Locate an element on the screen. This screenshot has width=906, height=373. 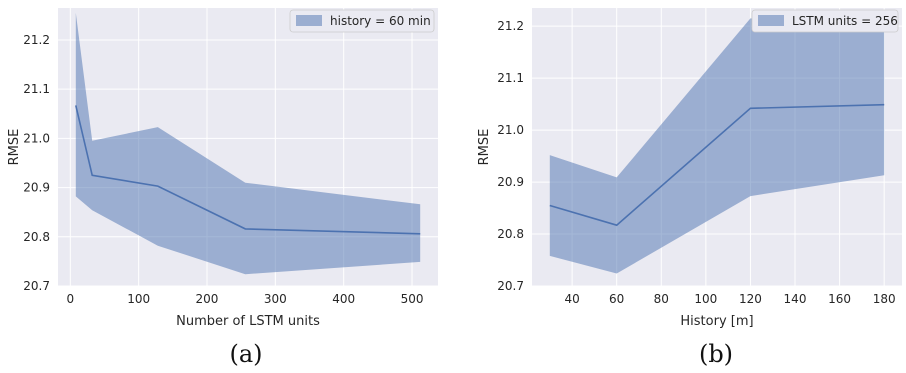
y-axis-label-b: RMSE is located at coordinates (484, 147).